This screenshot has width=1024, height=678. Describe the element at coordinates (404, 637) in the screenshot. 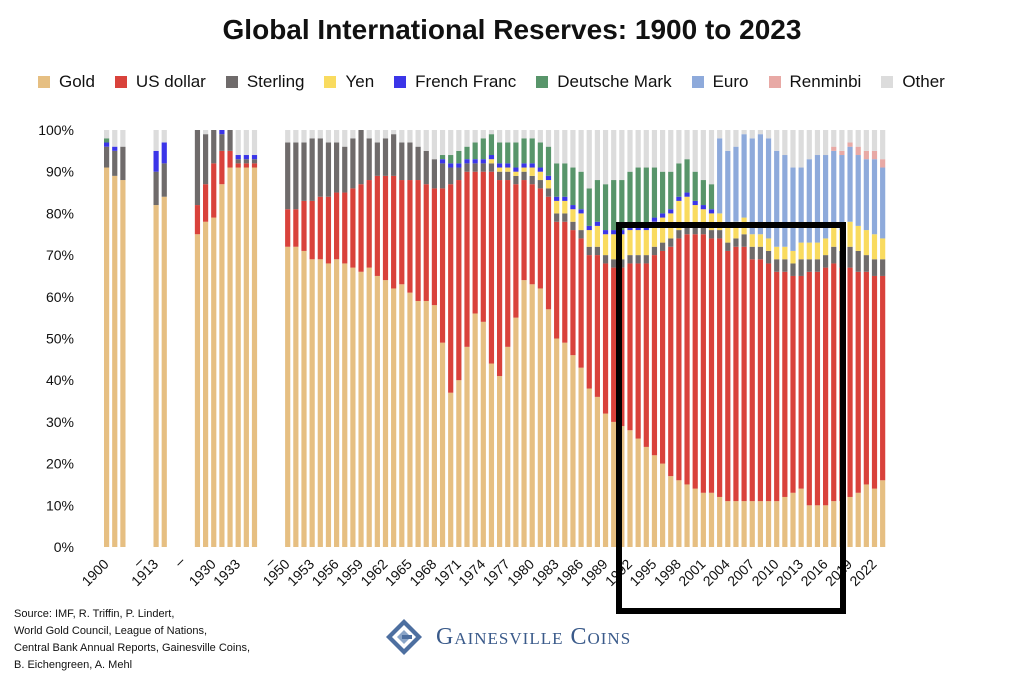

I see `gainesville-logo-icon` at that location.